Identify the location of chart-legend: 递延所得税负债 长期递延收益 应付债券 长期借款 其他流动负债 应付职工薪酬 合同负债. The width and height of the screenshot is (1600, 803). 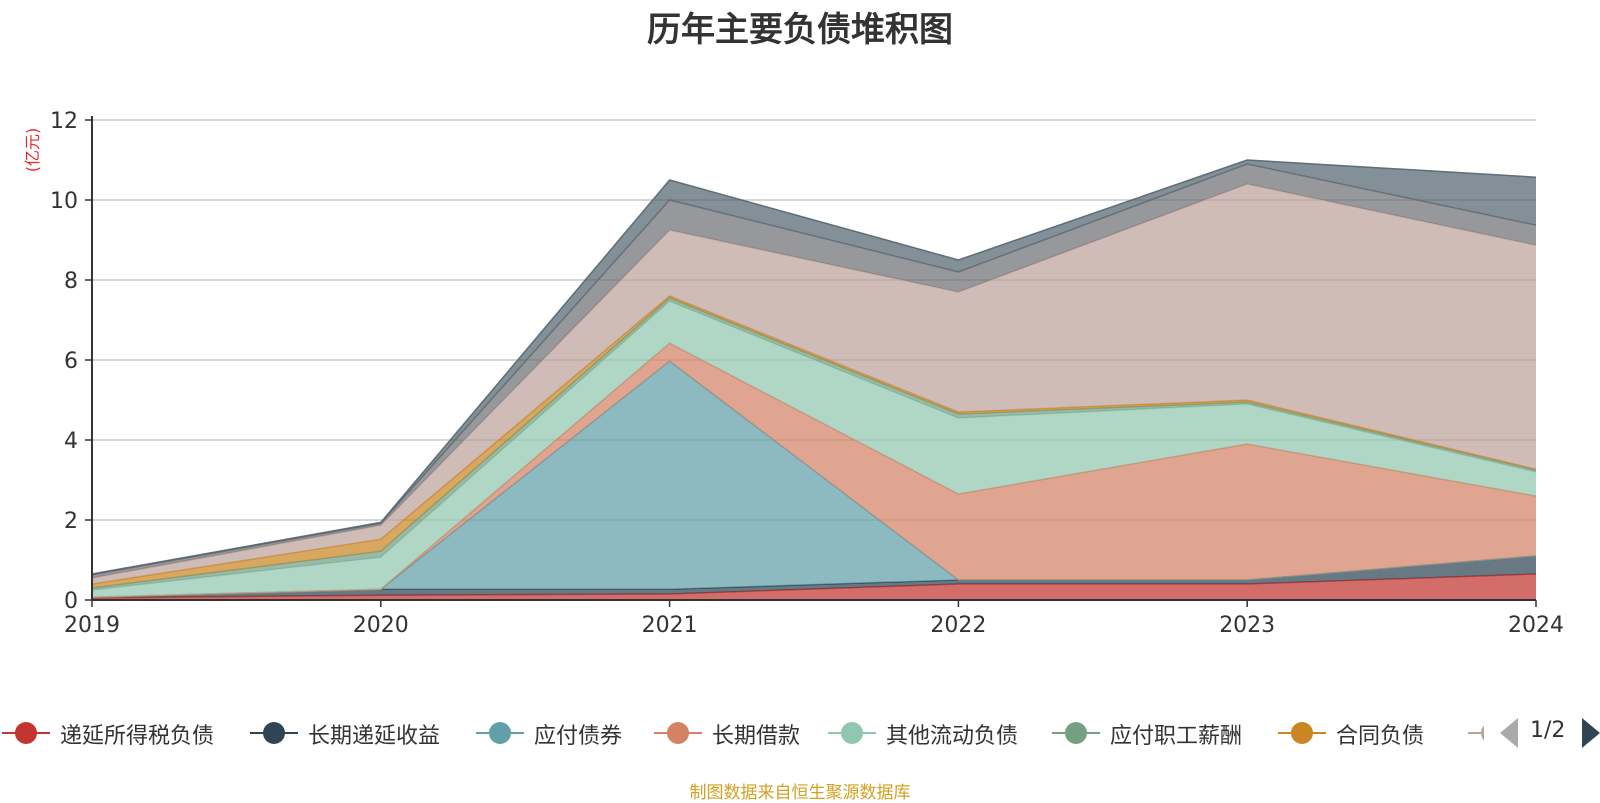
(800, 733).